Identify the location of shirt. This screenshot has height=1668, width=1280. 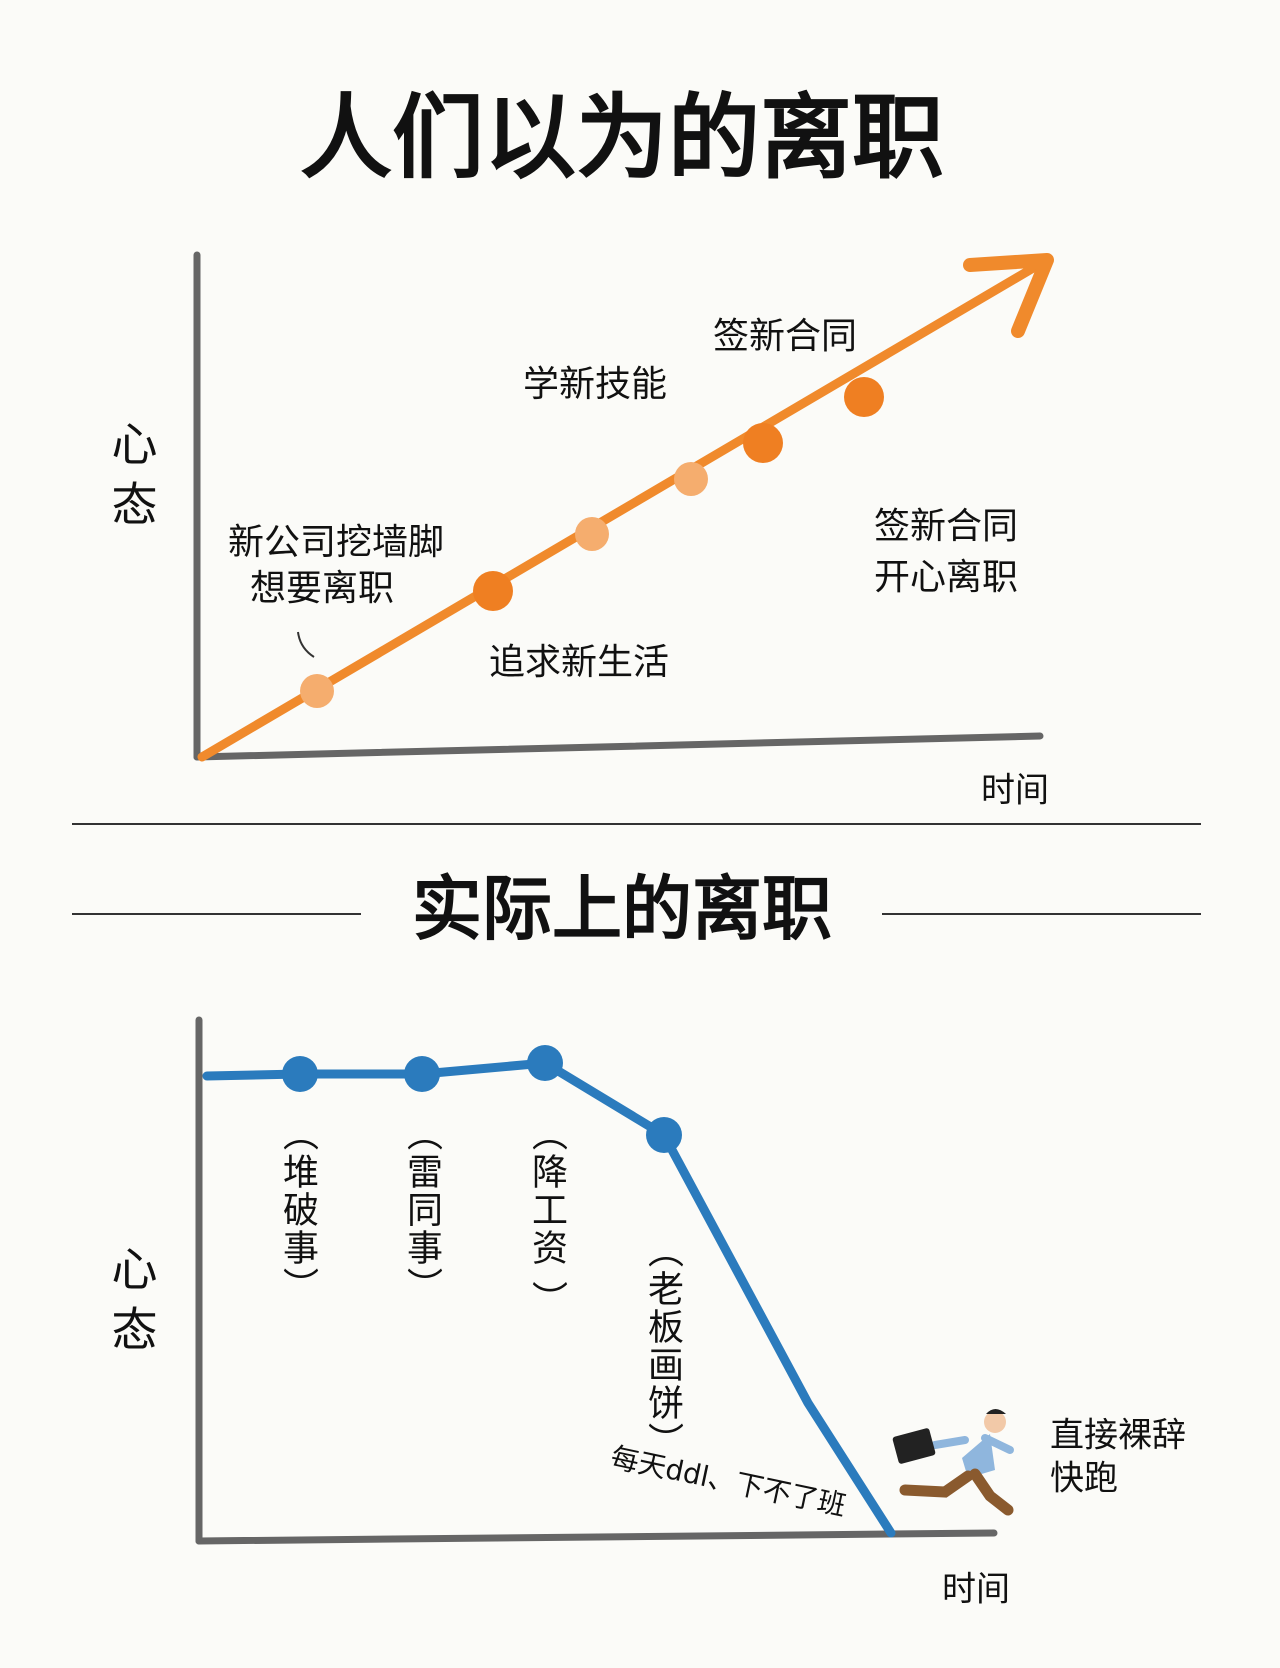
(978, 1456).